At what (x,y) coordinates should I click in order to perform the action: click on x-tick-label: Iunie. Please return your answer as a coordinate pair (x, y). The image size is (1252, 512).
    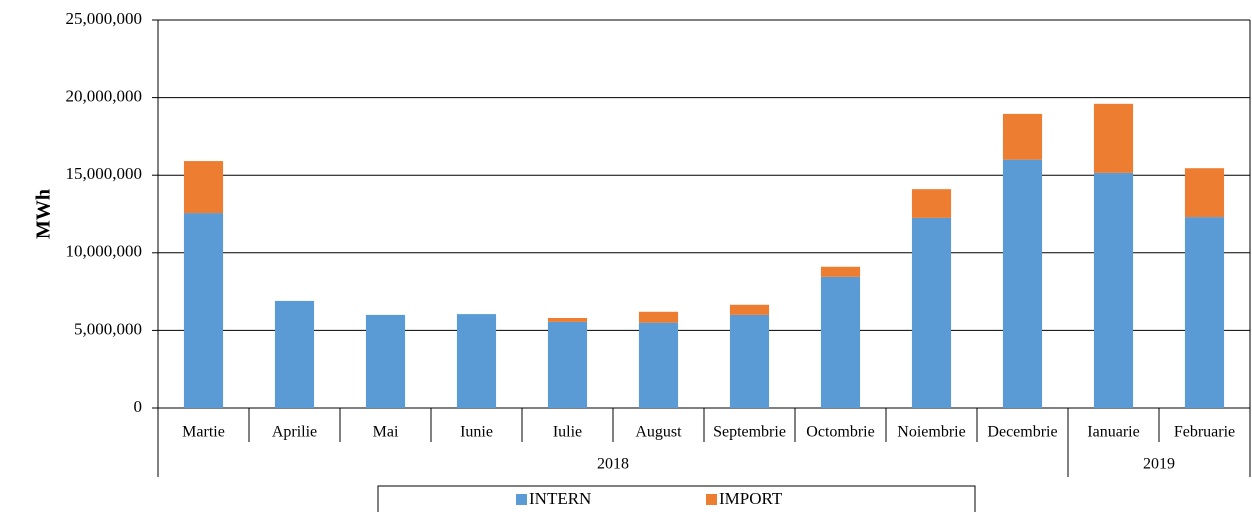
    Looking at the image, I should click on (476, 432).